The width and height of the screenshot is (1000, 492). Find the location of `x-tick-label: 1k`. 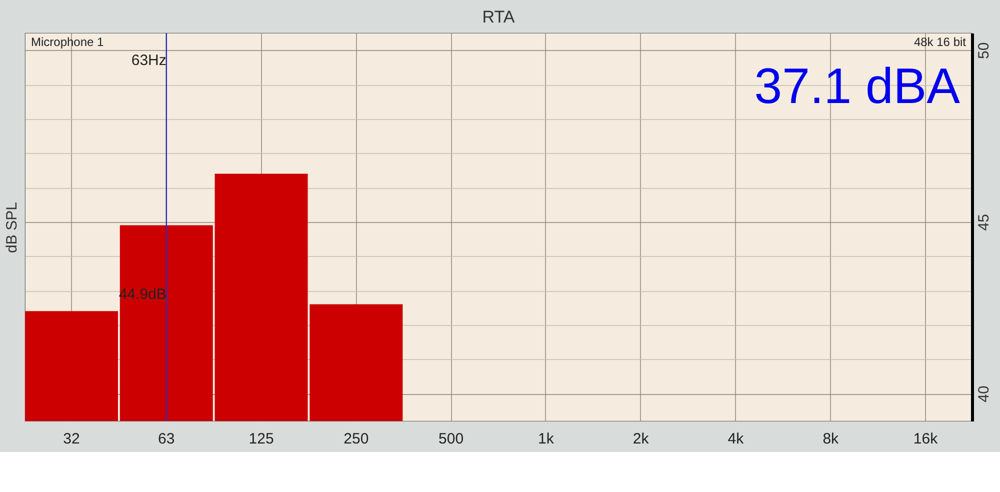

x-tick-label: 1k is located at coordinates (546, 439).